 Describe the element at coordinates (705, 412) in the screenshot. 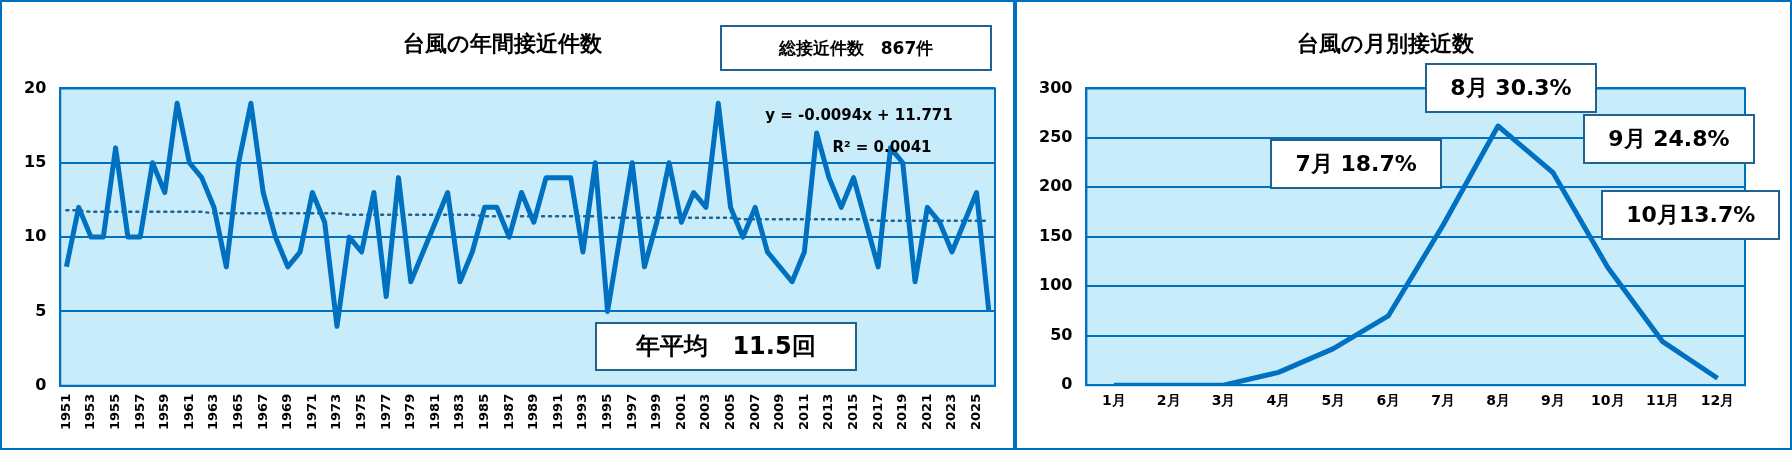

I see `x-tick-label: 2003` at that location.